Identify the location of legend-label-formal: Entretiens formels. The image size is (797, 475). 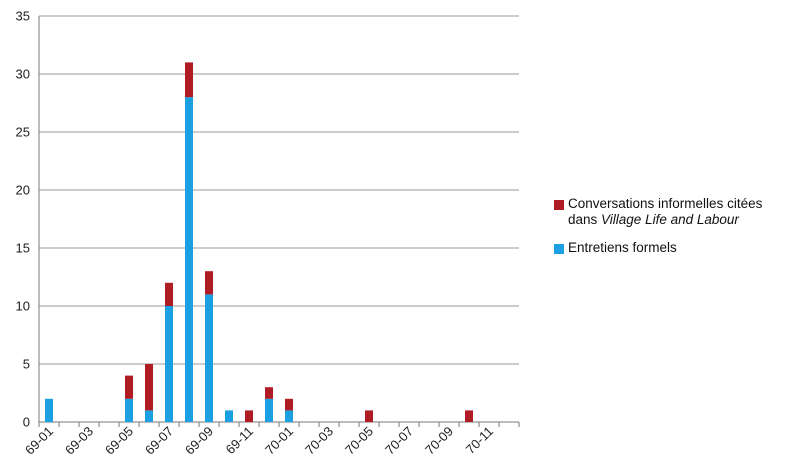
(622, 247).